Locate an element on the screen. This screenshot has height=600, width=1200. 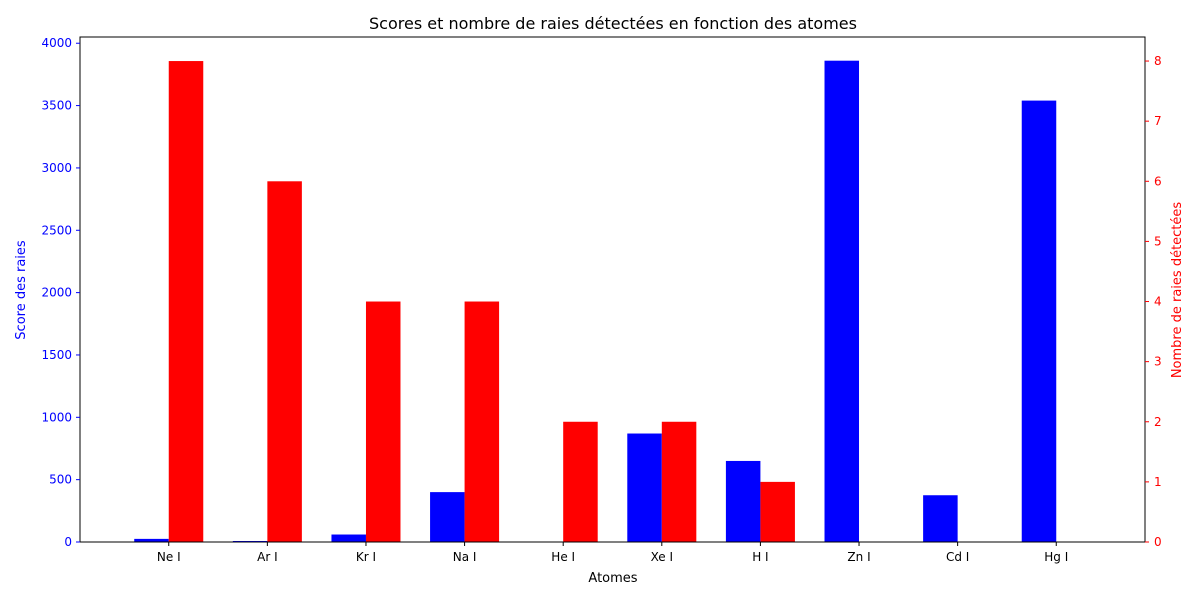
right-y-tick-label-1: 1 is located at coordinates (1158, 482).